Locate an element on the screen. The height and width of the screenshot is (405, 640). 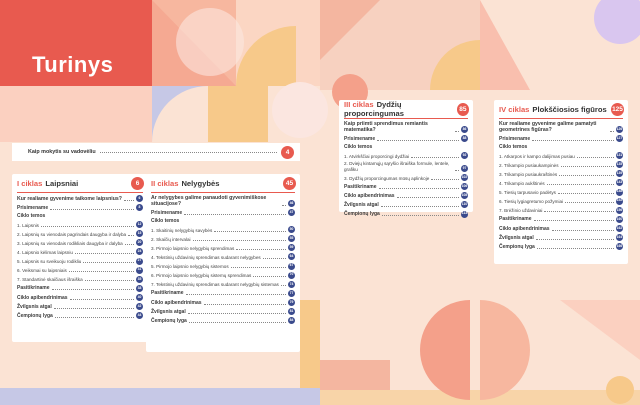
summary-entry: Čempionų lyga 113 is located at coordinates (406, 214).